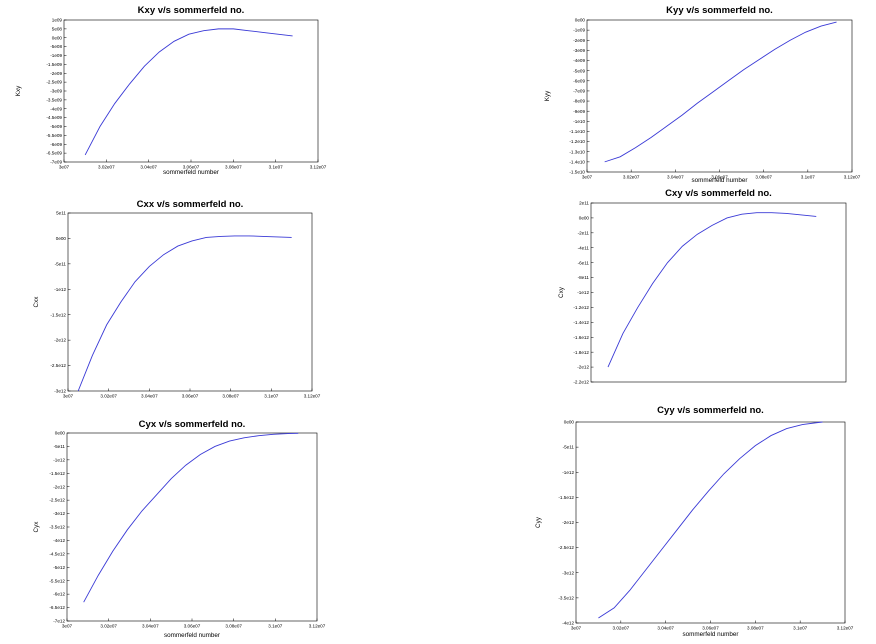  What do you see at coordinates (584, 203) in the screenshot?
I see `y-tick-label: 2e11` at bounding box center [584, 203].